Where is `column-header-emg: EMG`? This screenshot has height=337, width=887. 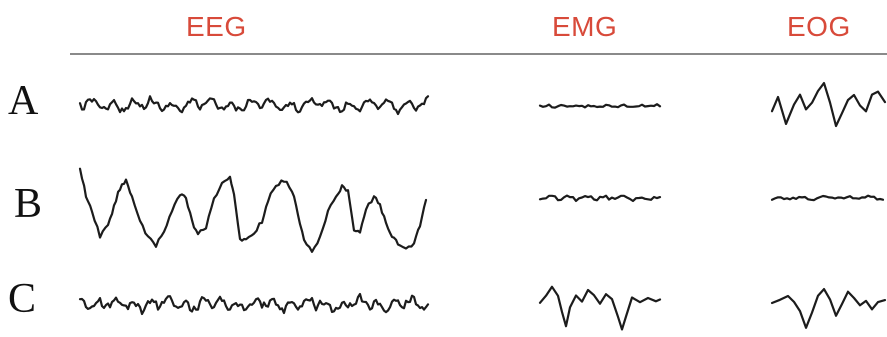
column-header-emg: EMG is located at coordinates (585, 26).